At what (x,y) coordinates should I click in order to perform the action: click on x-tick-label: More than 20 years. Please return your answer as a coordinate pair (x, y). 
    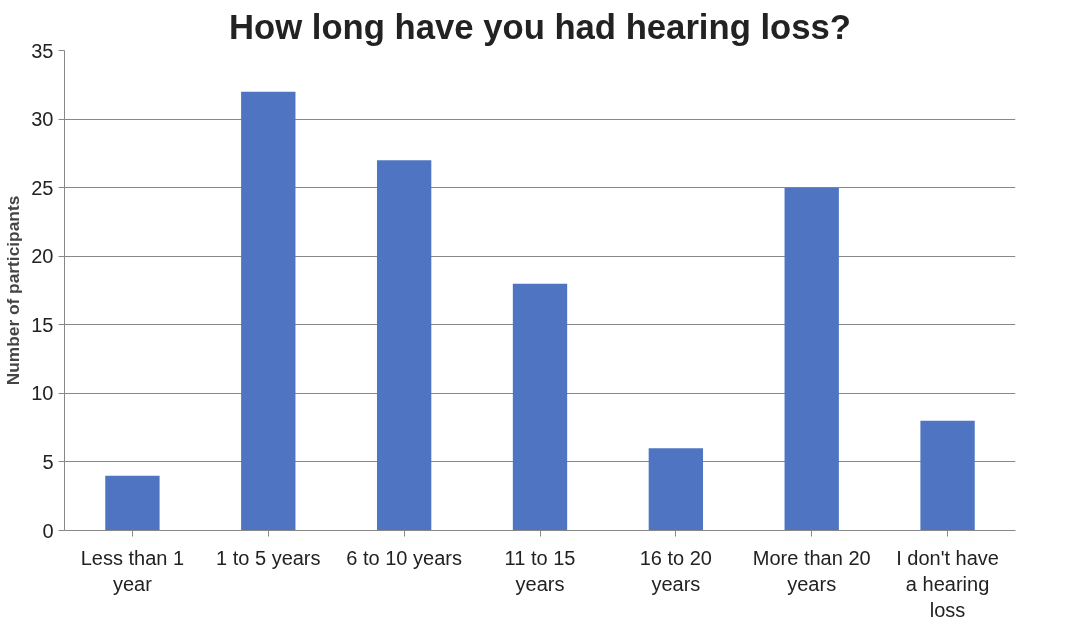
    Looking at the image, I should click on (811, 570).